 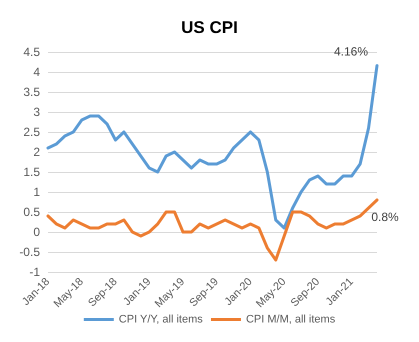 I want to click on y-tick-label: -0.5, so click(x=29, y=252).